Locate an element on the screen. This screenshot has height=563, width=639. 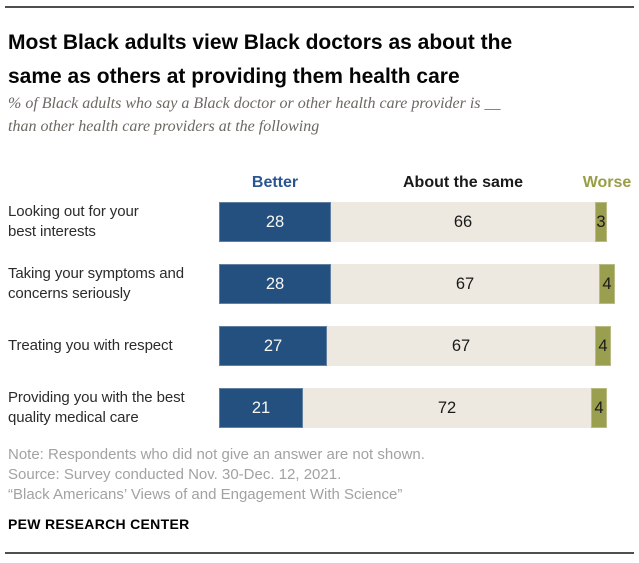
bar-segment-better: 21 is located at coordinates (261, 408).